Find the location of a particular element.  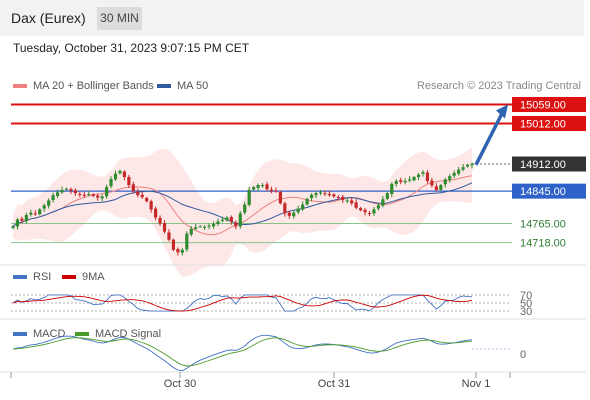

legend-bollinger: MA 20 + Bollinger Bands is located at coordinates (83, 86).